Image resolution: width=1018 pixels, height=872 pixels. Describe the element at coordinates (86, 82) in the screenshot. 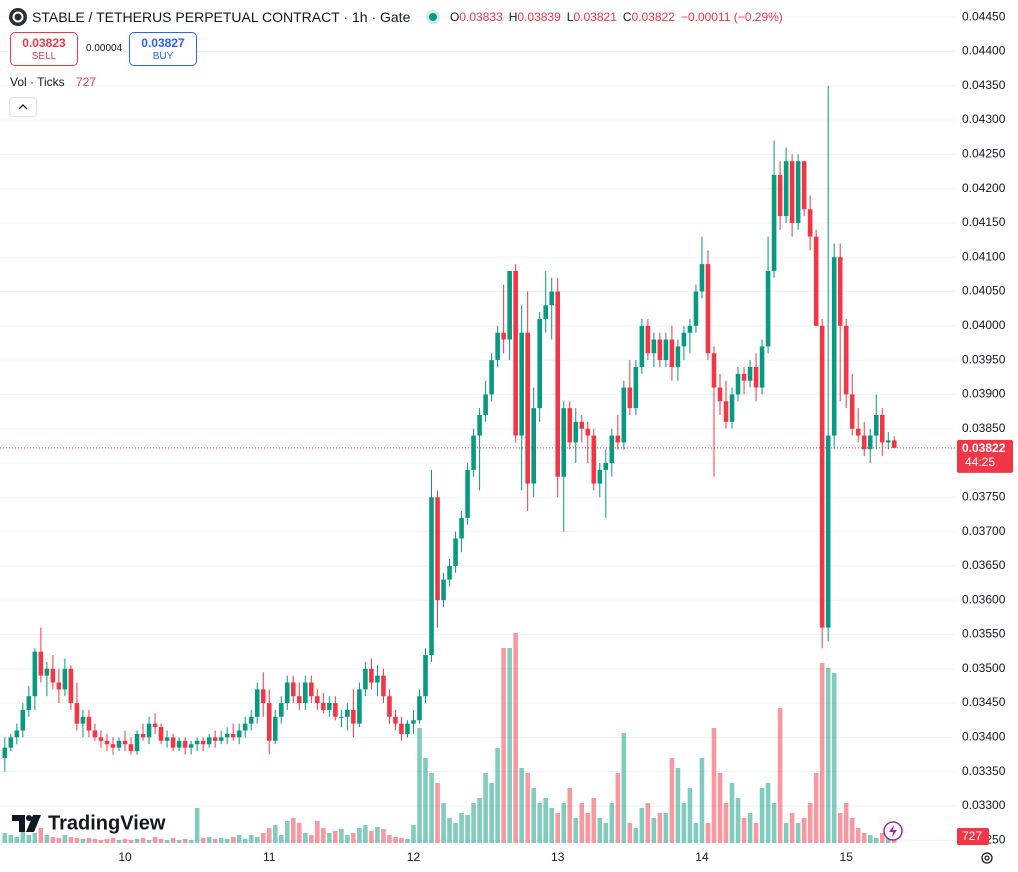

I see `indicator-value: 727` at that location.